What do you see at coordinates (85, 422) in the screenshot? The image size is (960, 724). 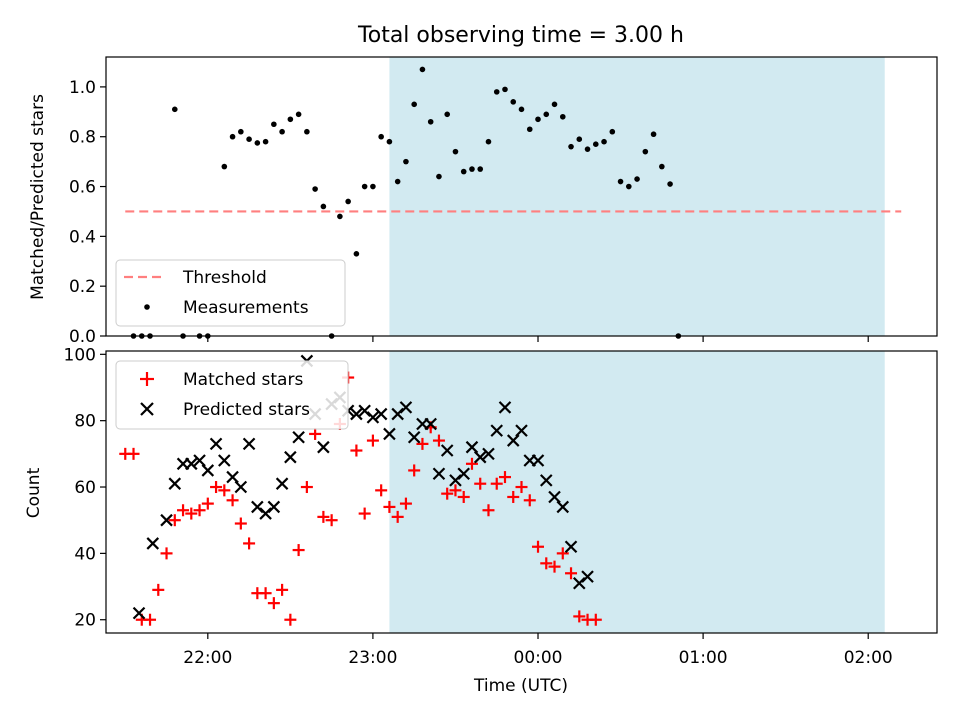 I see `y-tick-label: 80` at bounding box center [85, 422].